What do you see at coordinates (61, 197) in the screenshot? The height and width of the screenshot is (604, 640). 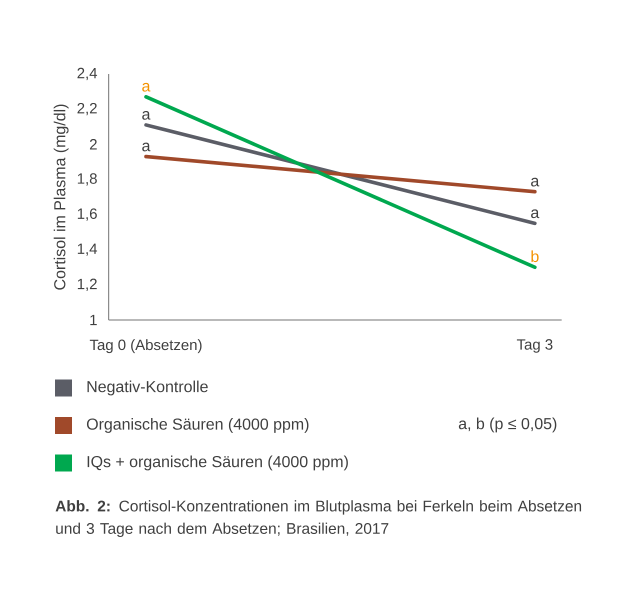 I see `y-axis-title: Cortisol im Plasma (mg/dl)` at bounding box center [61, 197].